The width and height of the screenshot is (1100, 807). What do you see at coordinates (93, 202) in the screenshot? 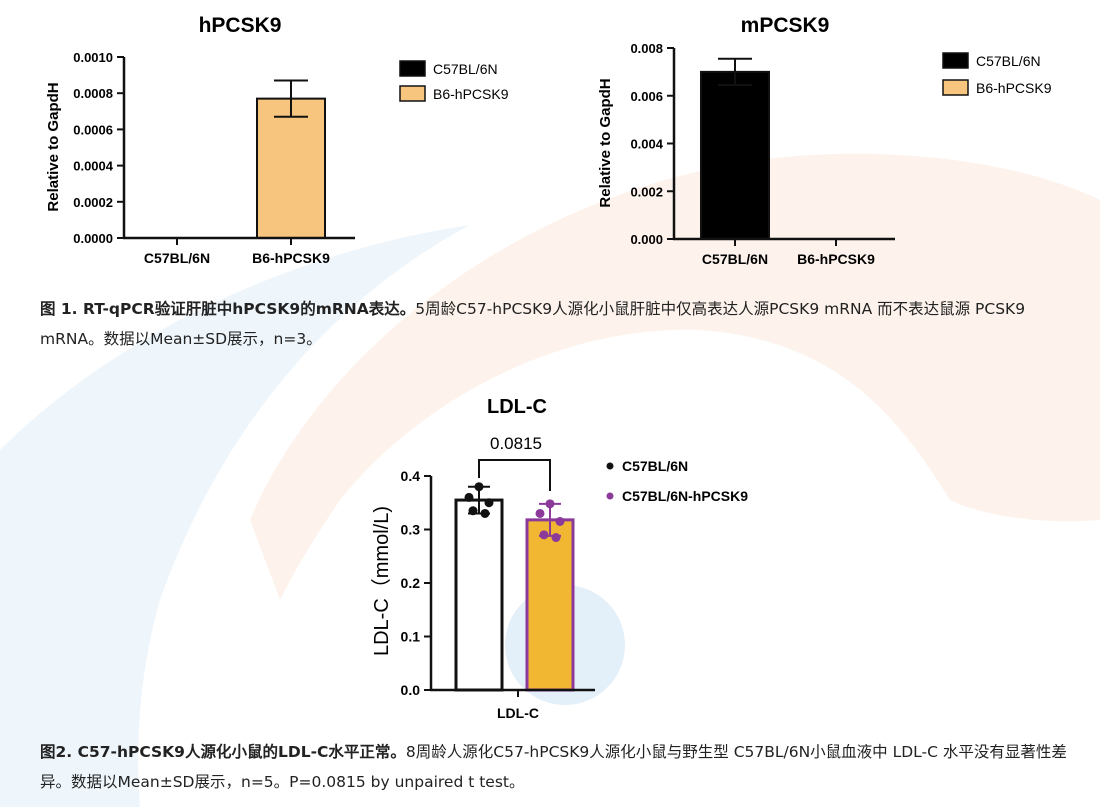
I see `y-tick-label: 0.0002` at bounding box center [93, 202].